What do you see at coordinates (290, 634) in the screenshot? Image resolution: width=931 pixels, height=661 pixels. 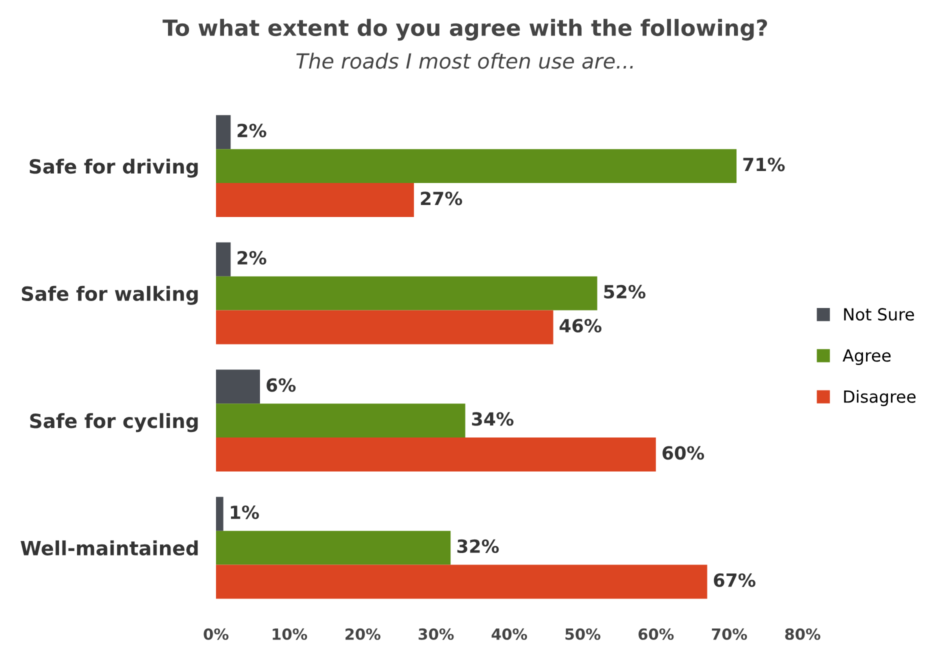 I see `x-tick-label: 10%` at bounding box center [290, 634].